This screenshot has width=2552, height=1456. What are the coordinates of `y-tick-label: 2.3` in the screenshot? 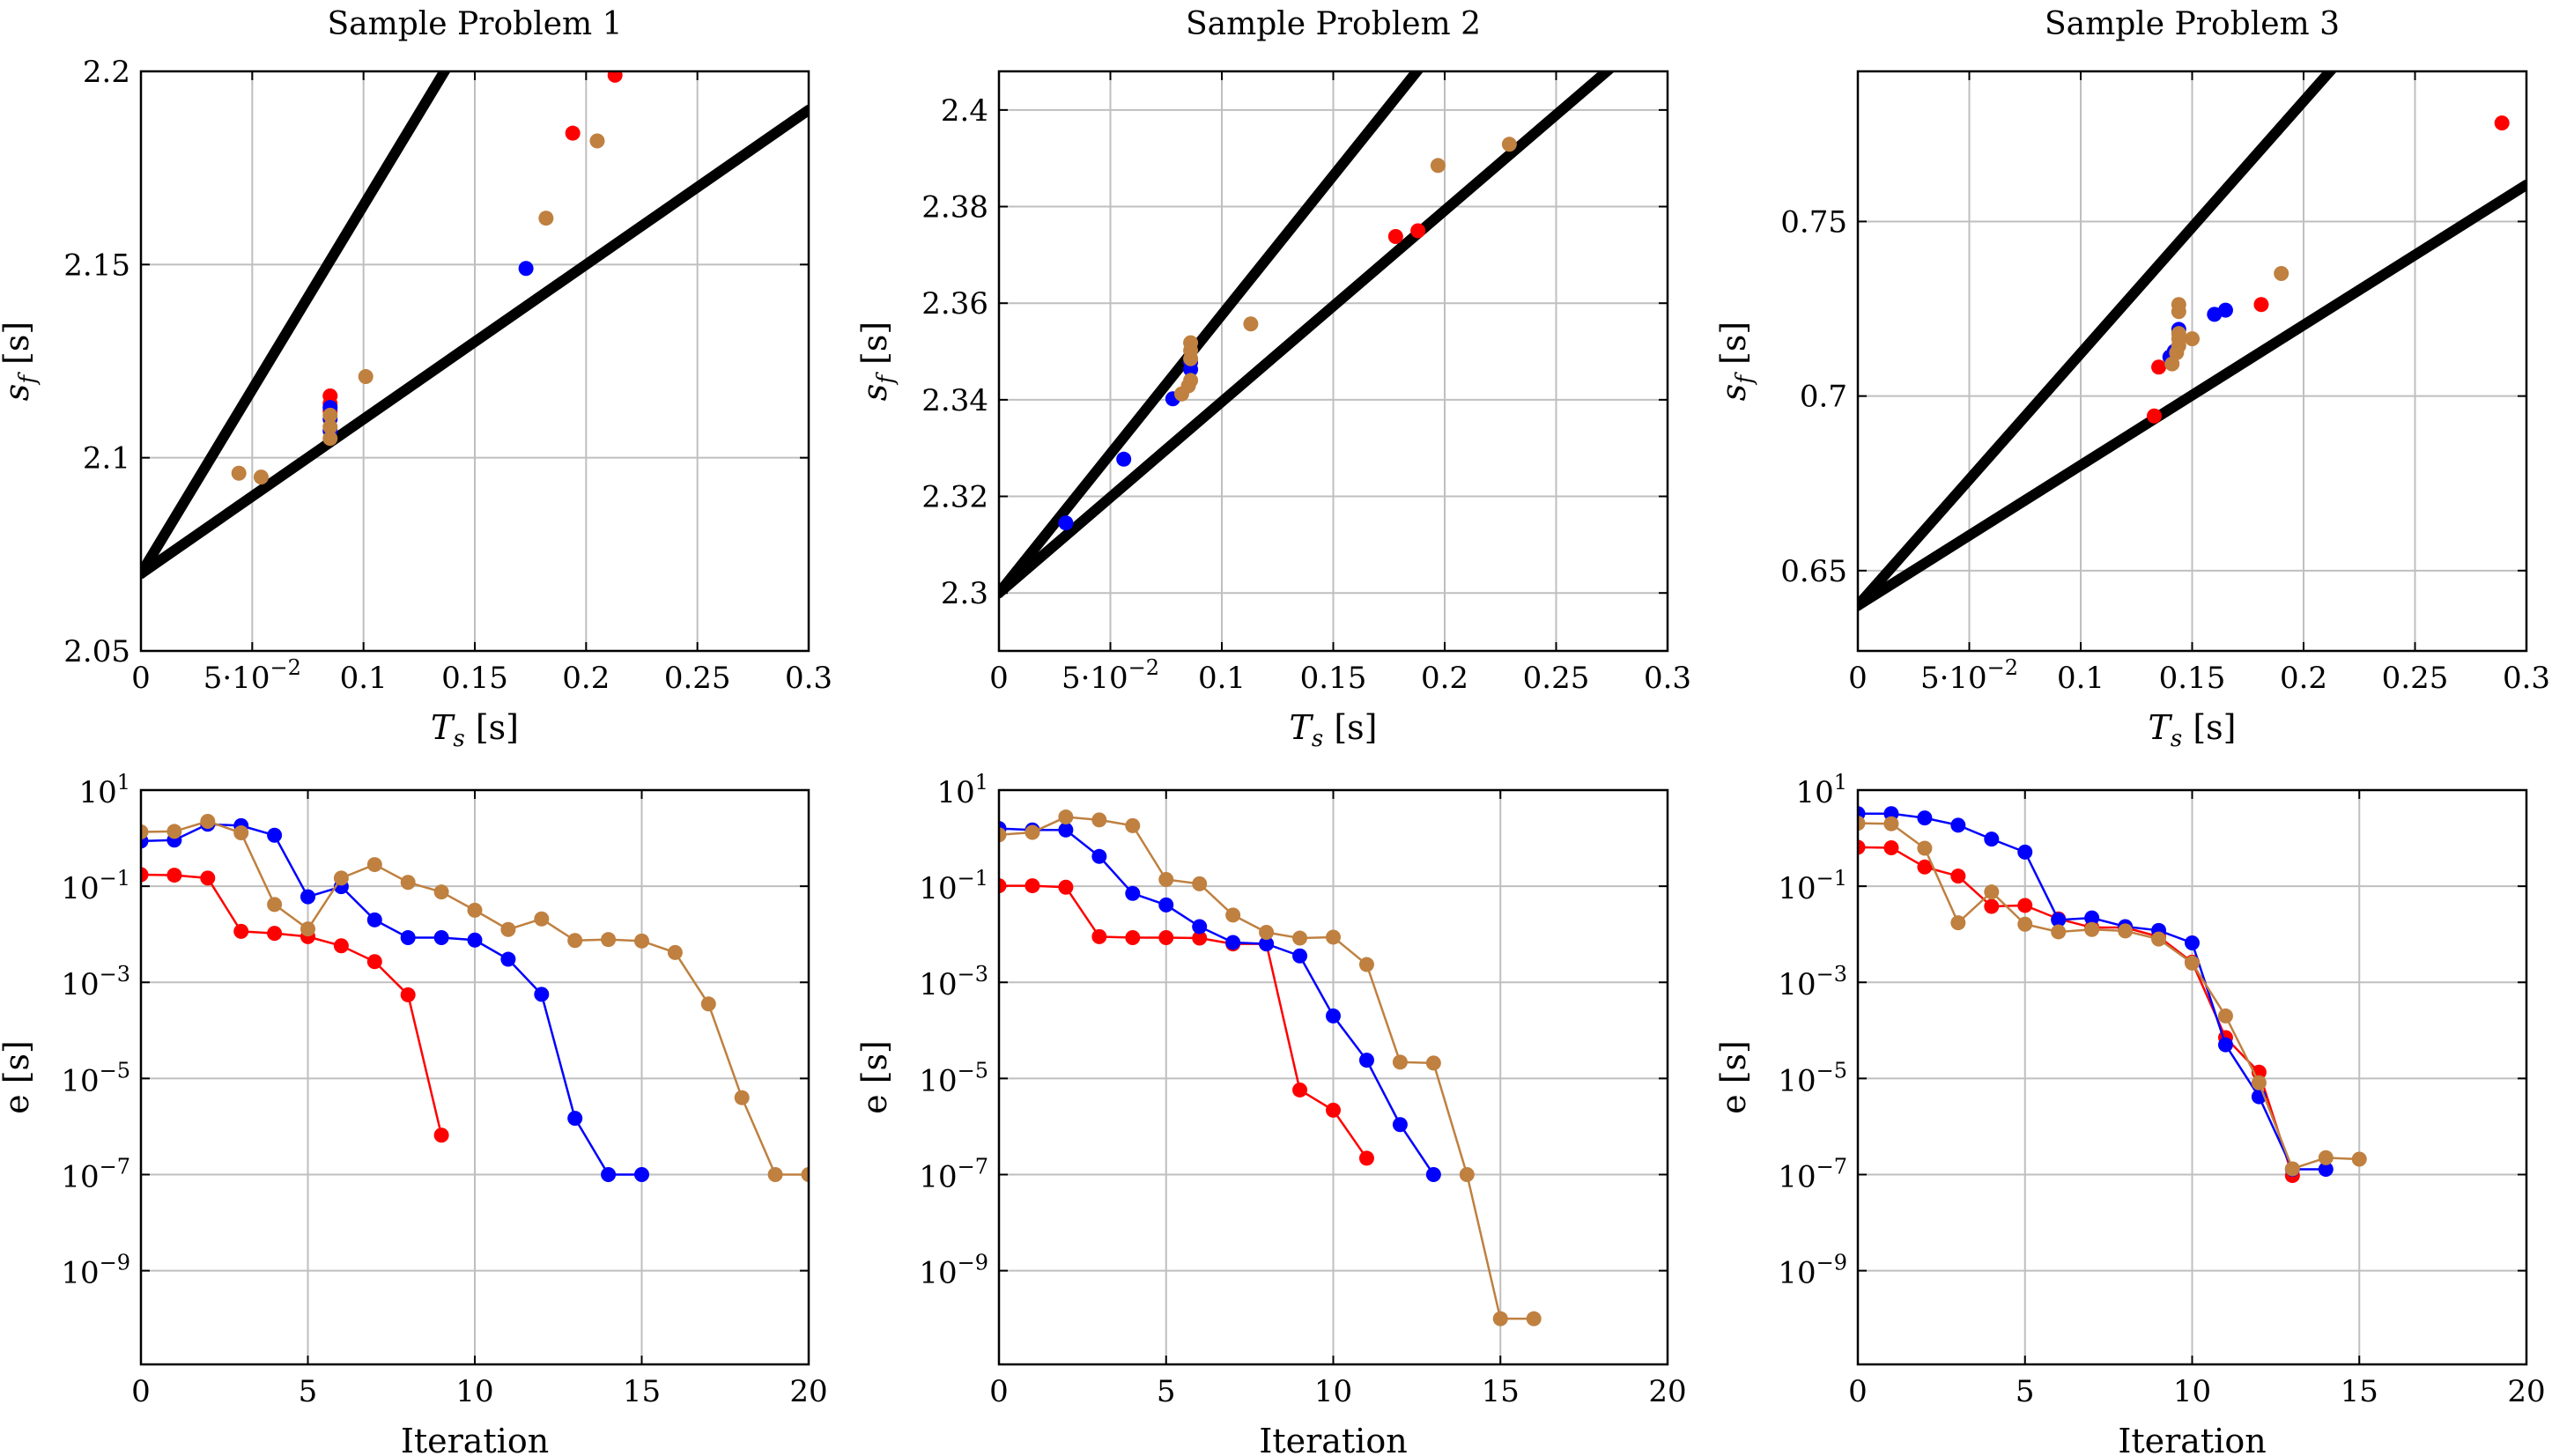 It's located at (964, 593).